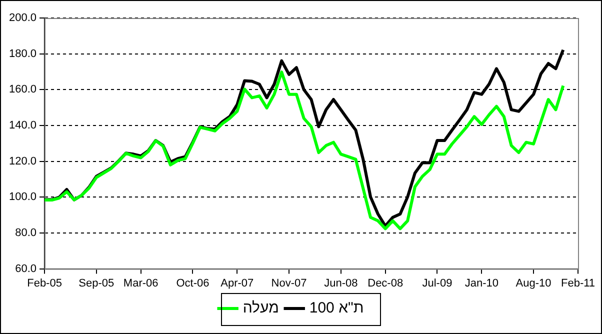 This screenshot has height=334, width=602. What do you see at coordinates (96, 283) in the screenshot?
I see `x-tick-label: Sep-05` at bounding box center [96, 283].